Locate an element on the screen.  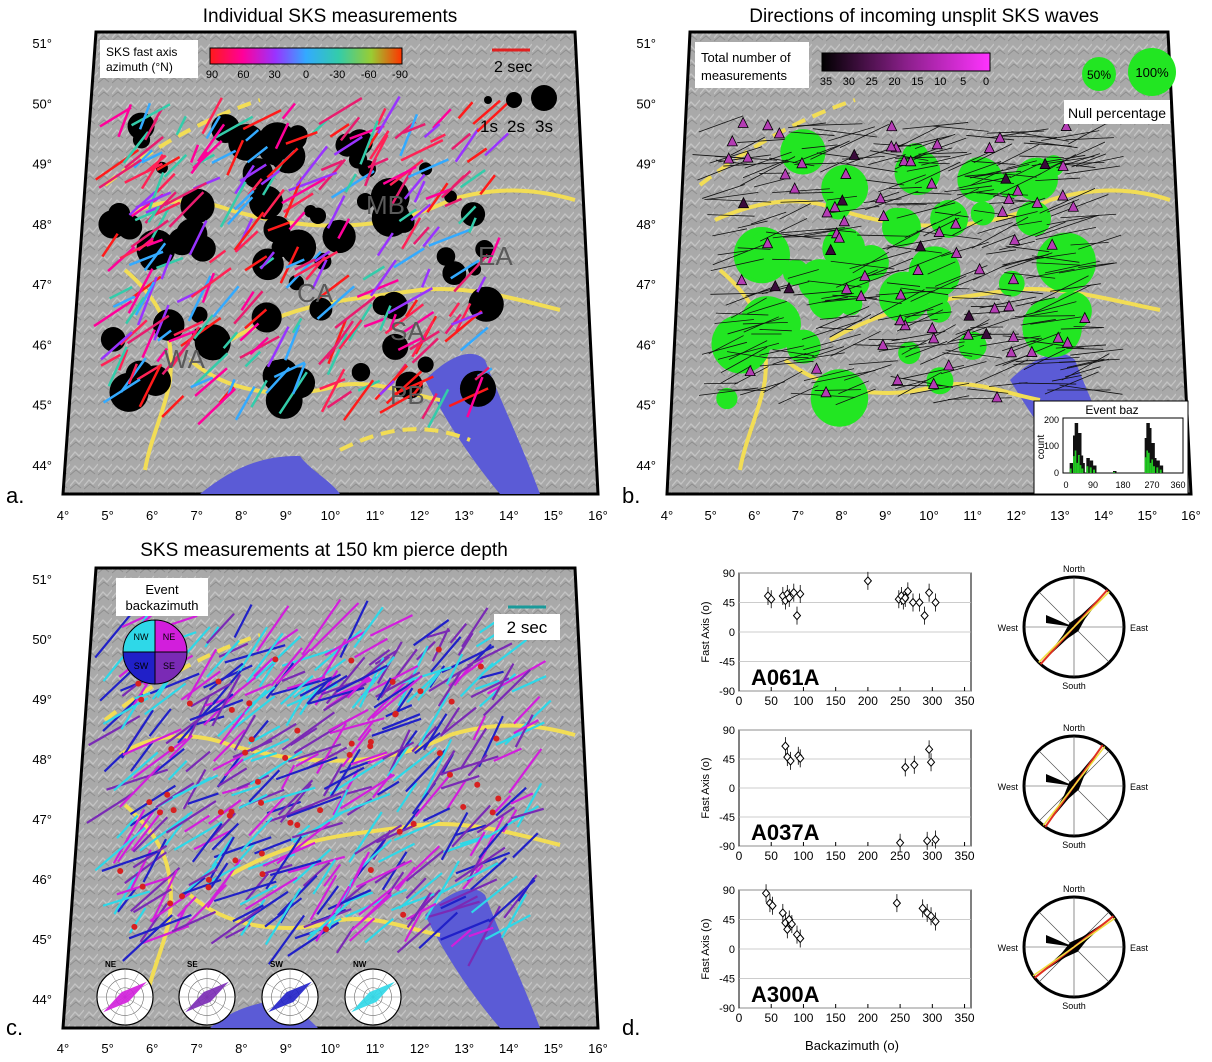
lon-label: 11° is located at coordinates (375, 1048).